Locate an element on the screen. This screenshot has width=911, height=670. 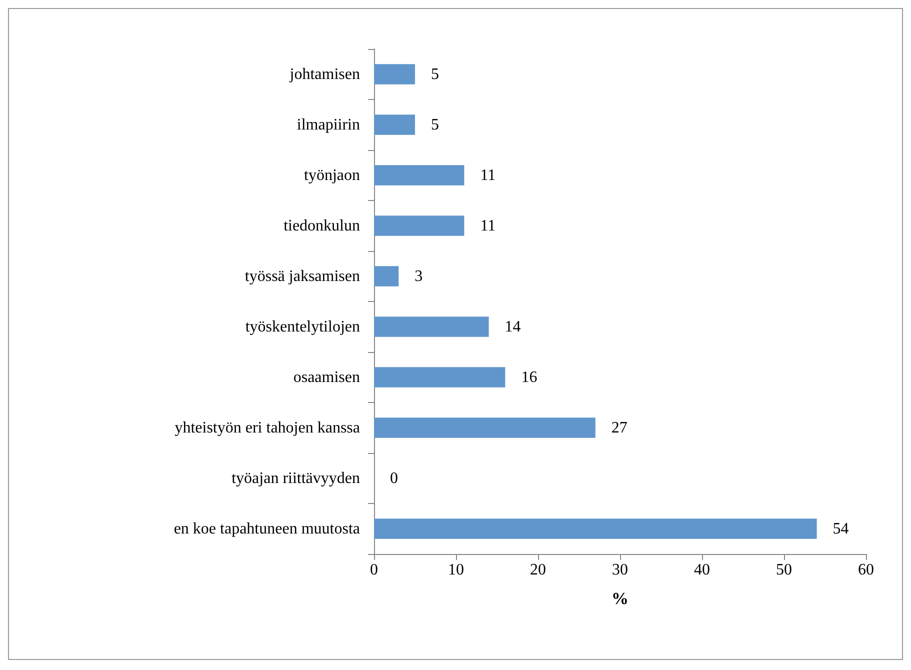
y-tick-label: työskentelytilojen is located at coordinates (302, 327).